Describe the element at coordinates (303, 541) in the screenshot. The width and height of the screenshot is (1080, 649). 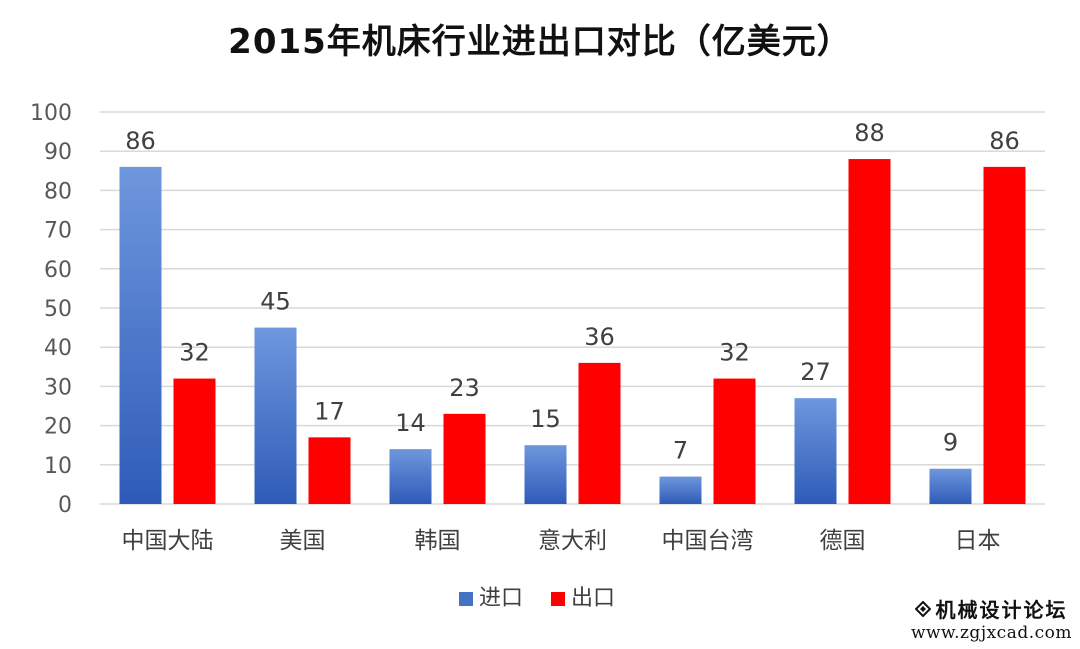
I see `x-tick-label: 美国` at that location.